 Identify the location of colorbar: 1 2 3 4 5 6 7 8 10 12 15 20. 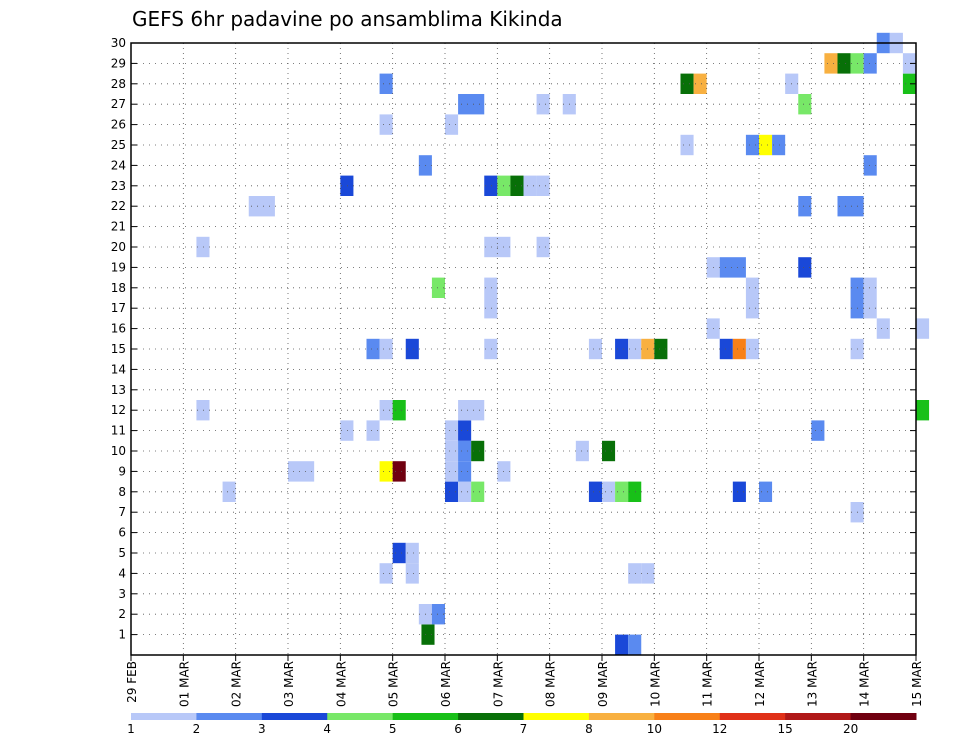
(522, 724).